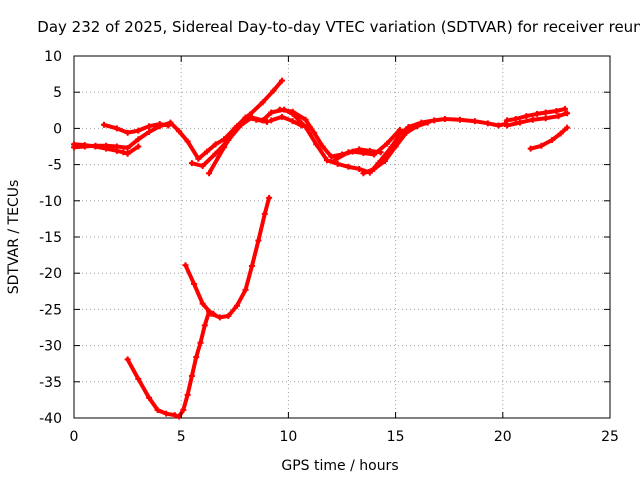 Image resolution: width=640 pixels, height=480 pixels. I want to click on y-tick-label: -10, so click(50, 202).